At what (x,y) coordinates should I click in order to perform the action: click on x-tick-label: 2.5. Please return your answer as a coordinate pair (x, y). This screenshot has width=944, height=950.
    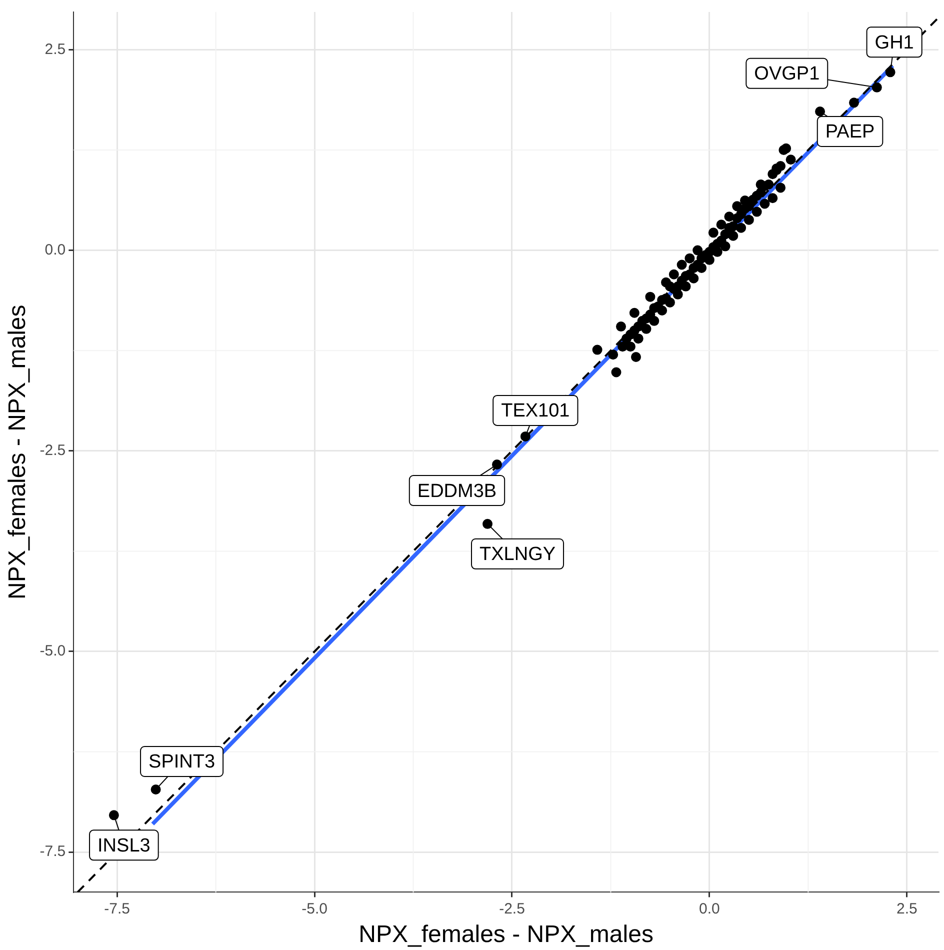
    Looking at the image, I should click on (907, 909).